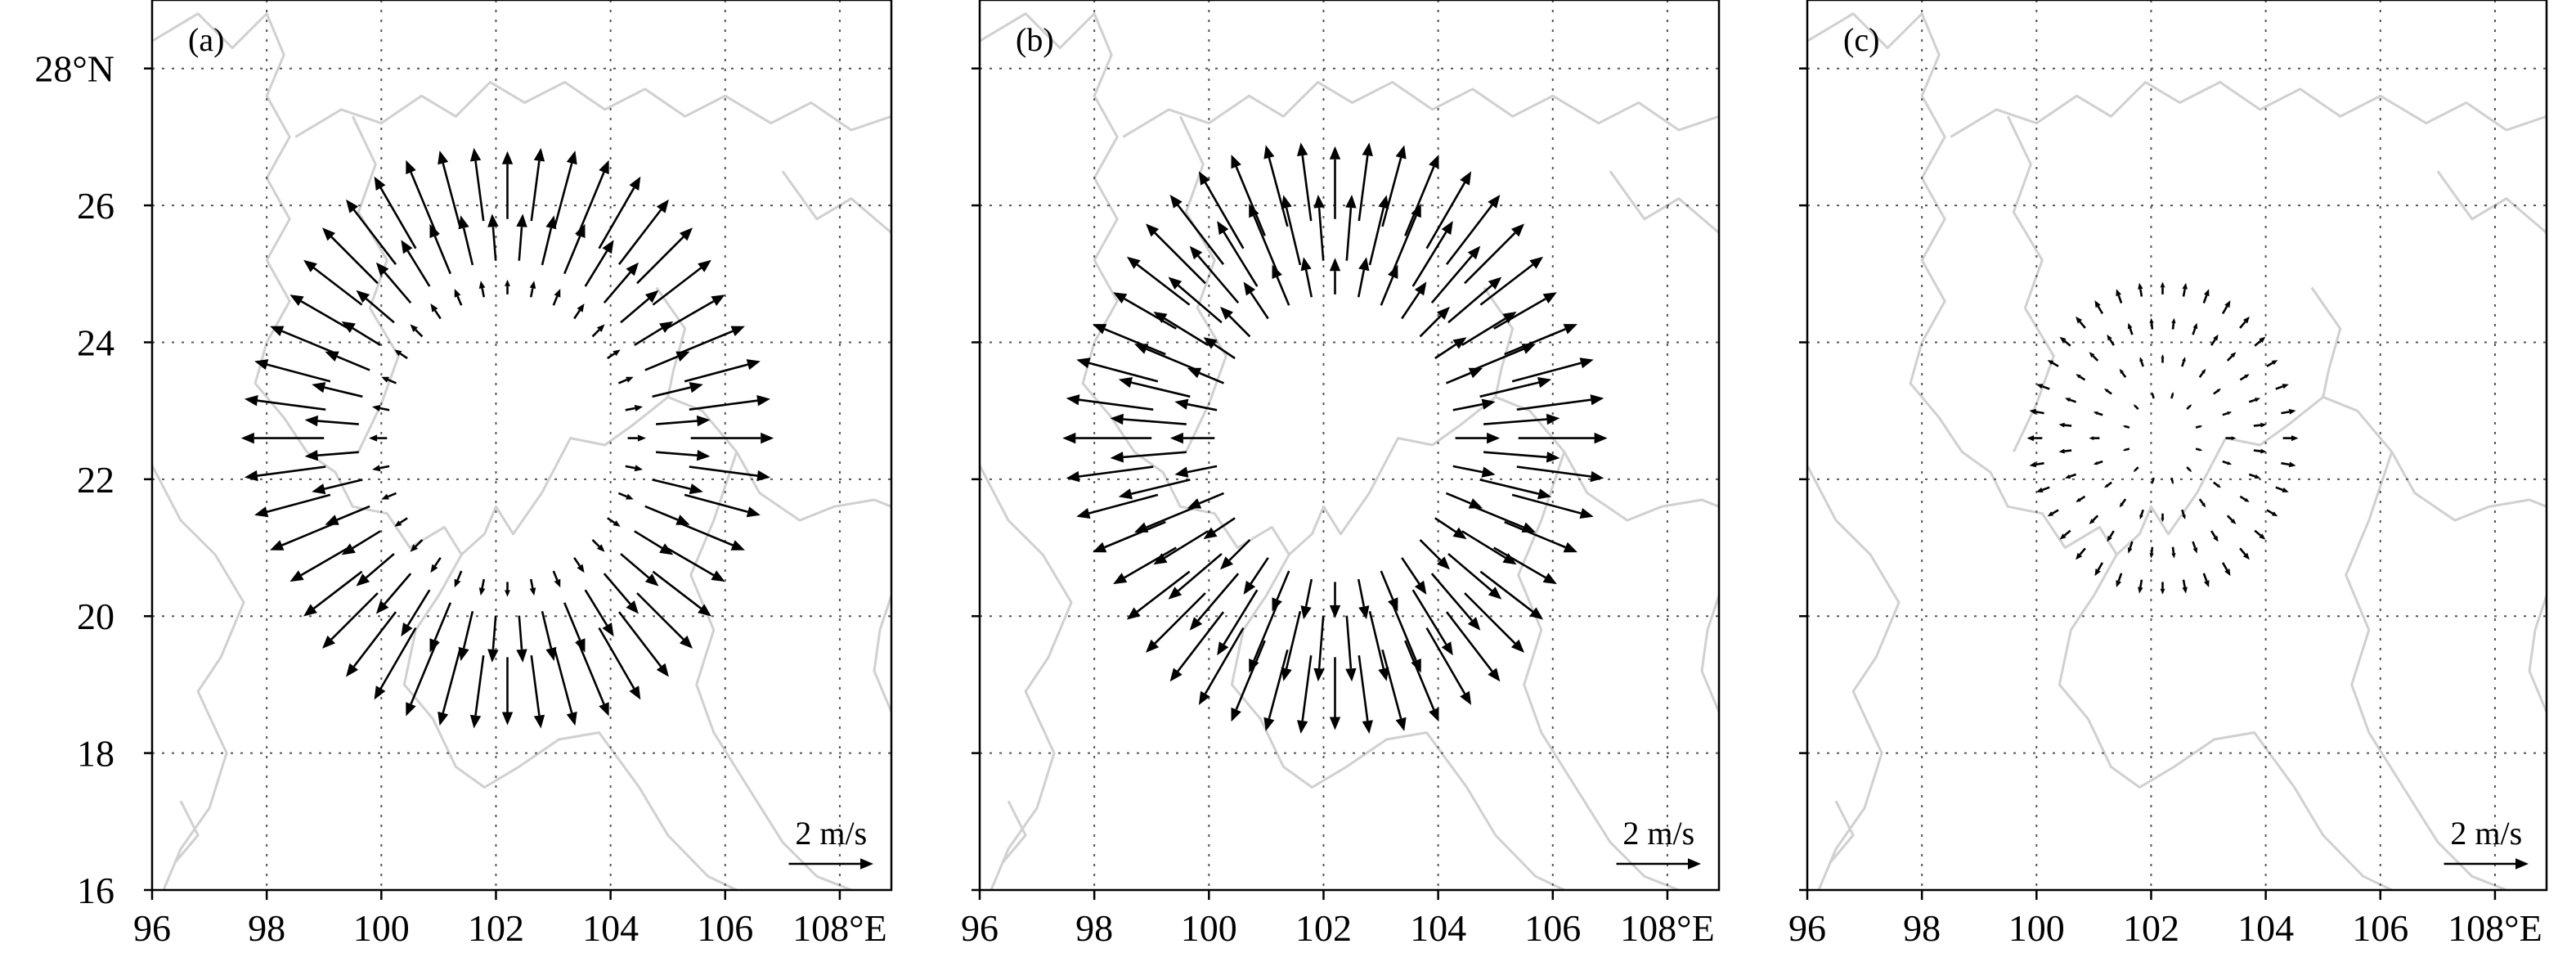 Image resolution: width=2576 pixels, height=971 pixels. Describe the element at coordinates (95, 617) in the screenshot. I see `y-tick-label: 20` at that location.